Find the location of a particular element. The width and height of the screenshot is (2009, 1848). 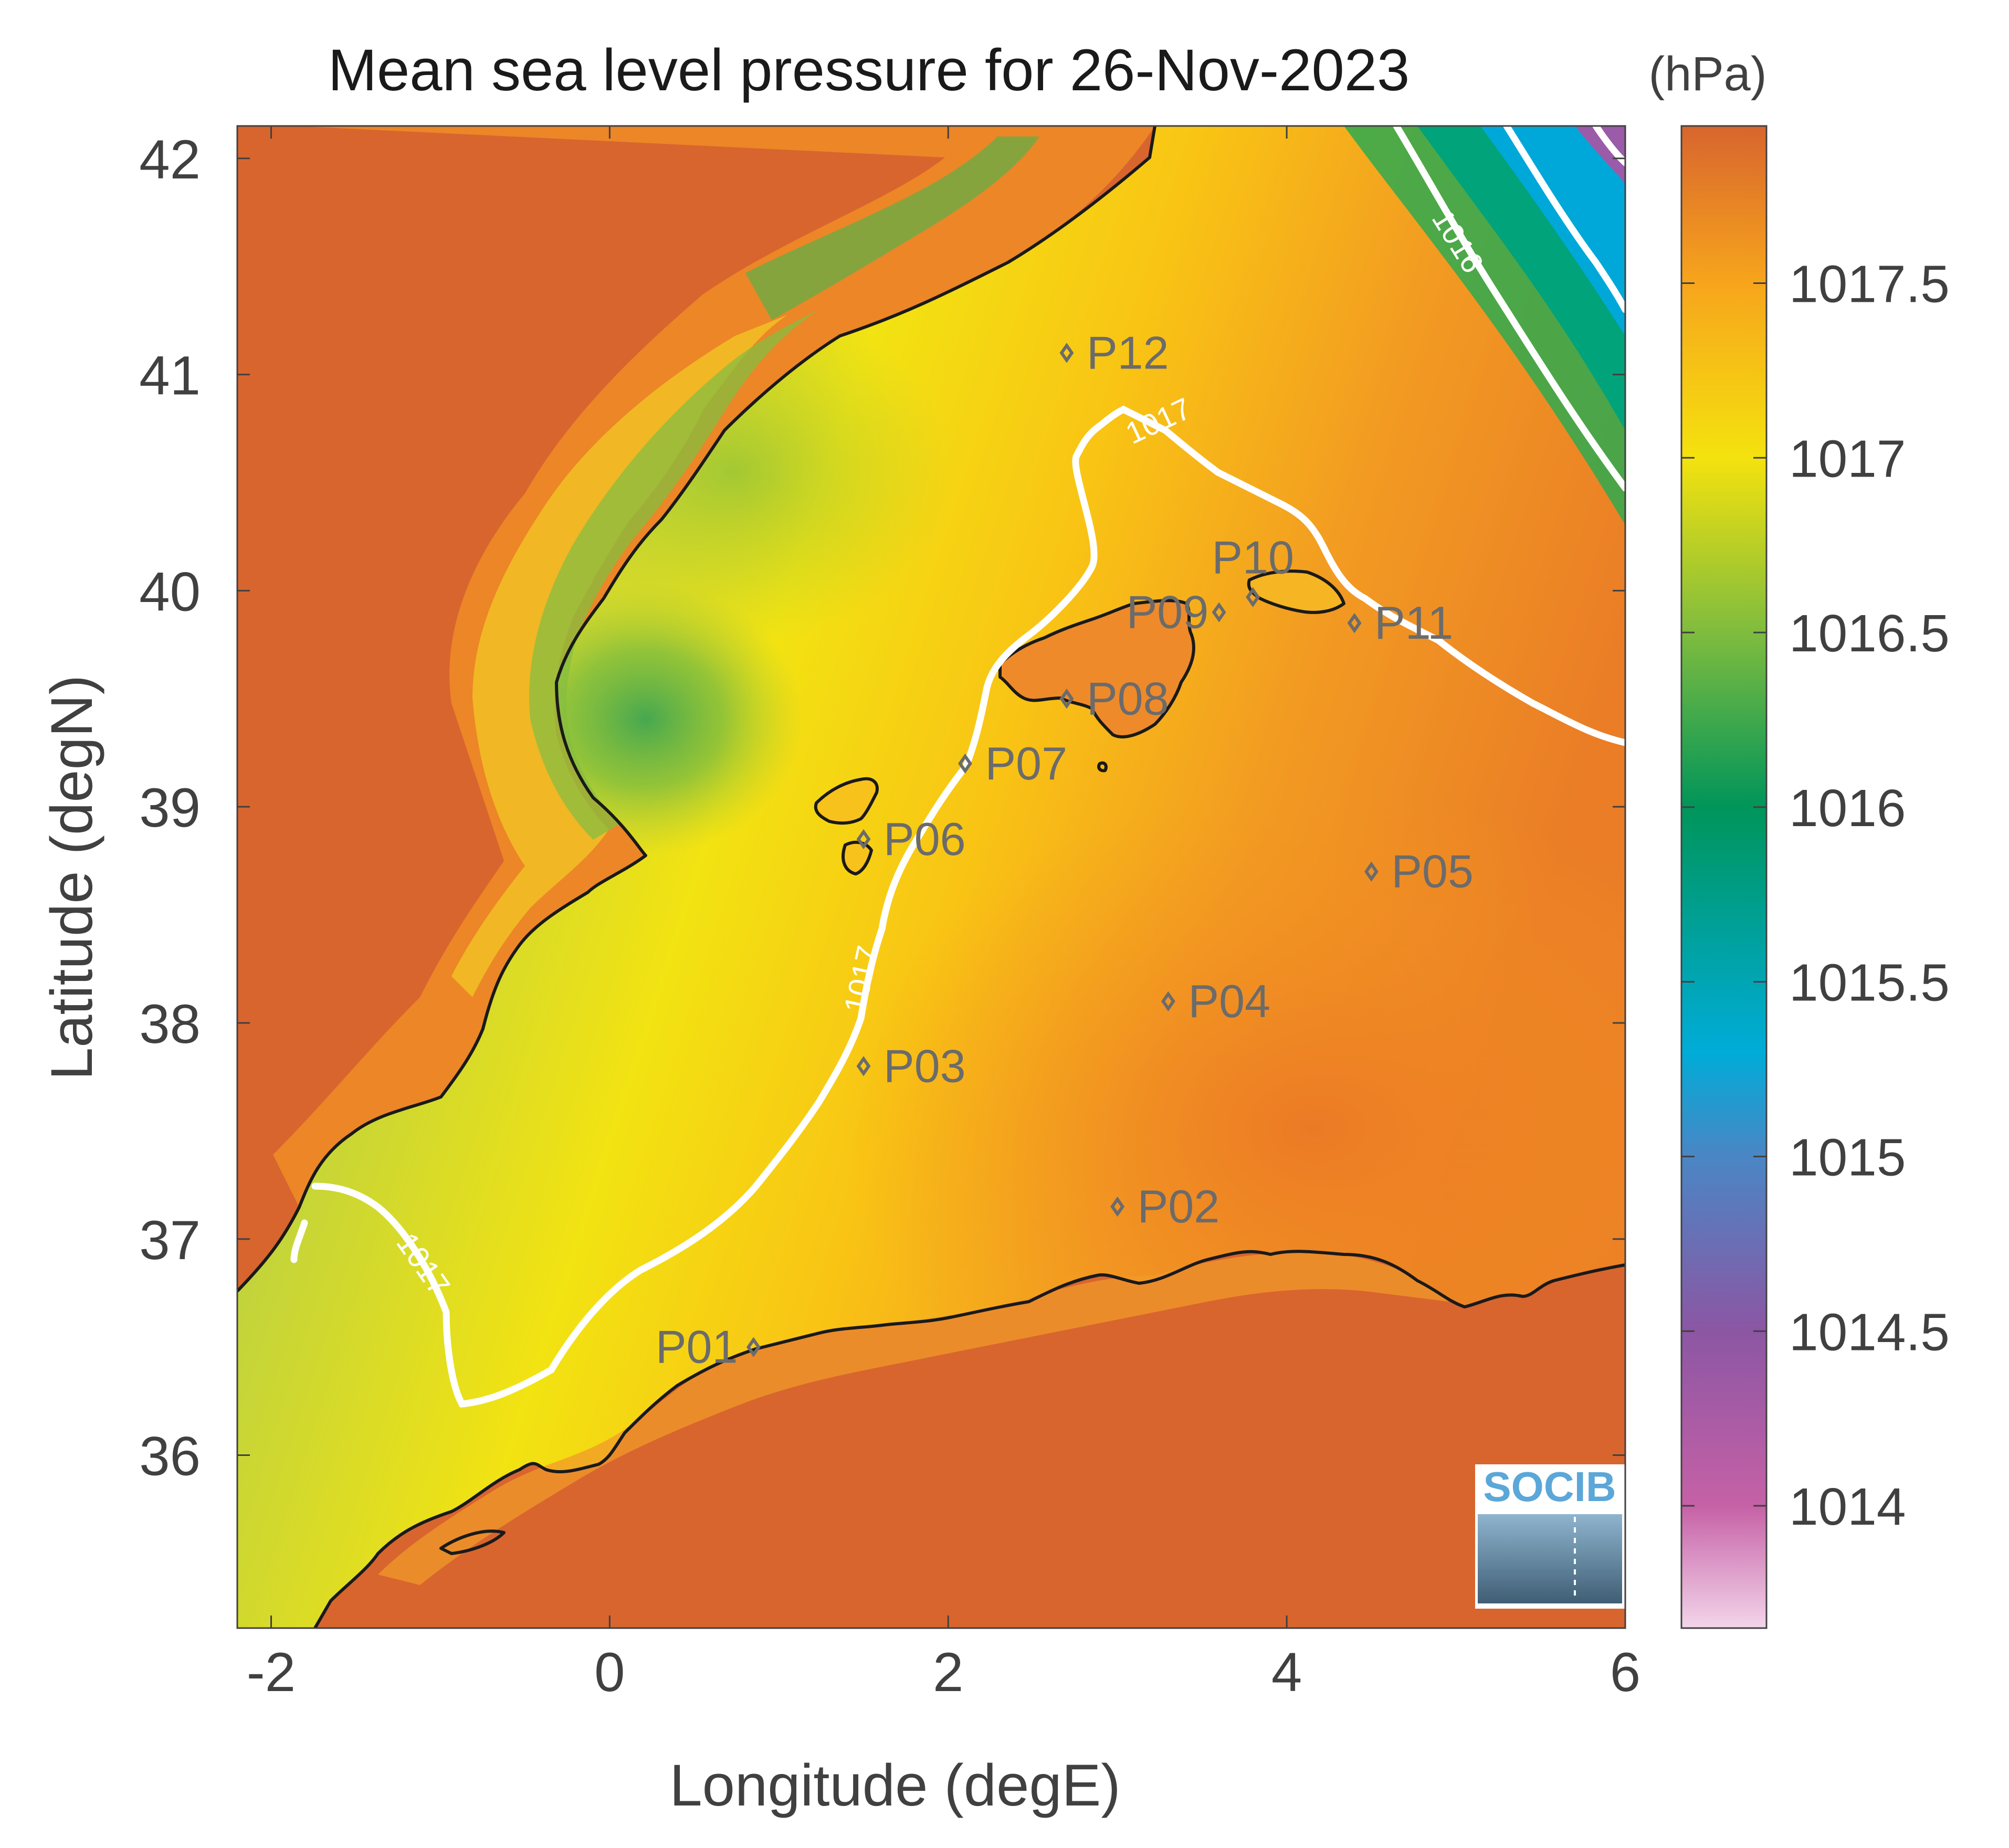

colorbar-tick-label: 1015.5 is located at coordinates (1869, 983).